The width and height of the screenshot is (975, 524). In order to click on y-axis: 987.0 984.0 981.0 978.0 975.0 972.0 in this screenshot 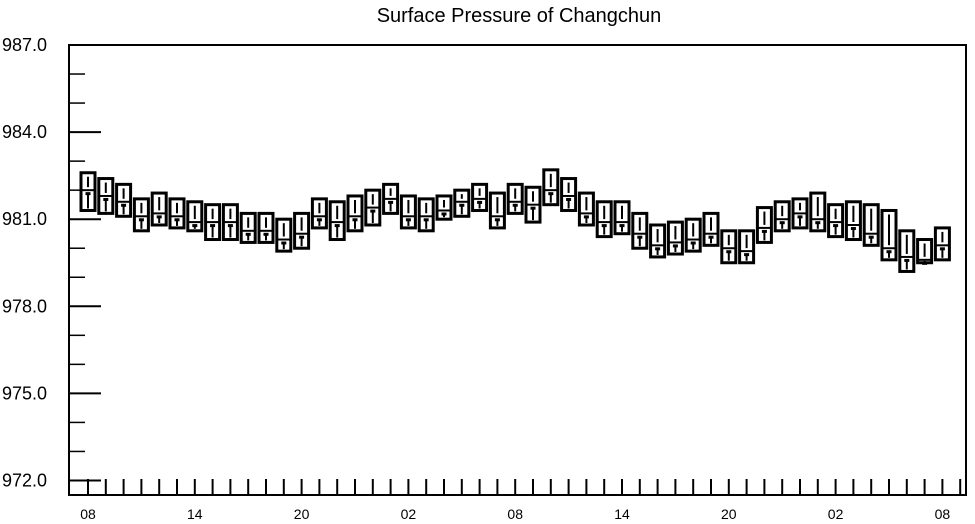, I will do `click(51, 262)`.